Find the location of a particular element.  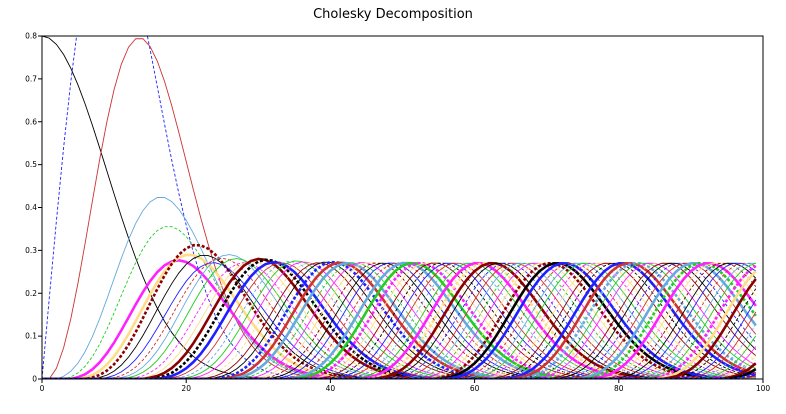

y-tick-label: 0.3 is located at coordinates (31, 250).